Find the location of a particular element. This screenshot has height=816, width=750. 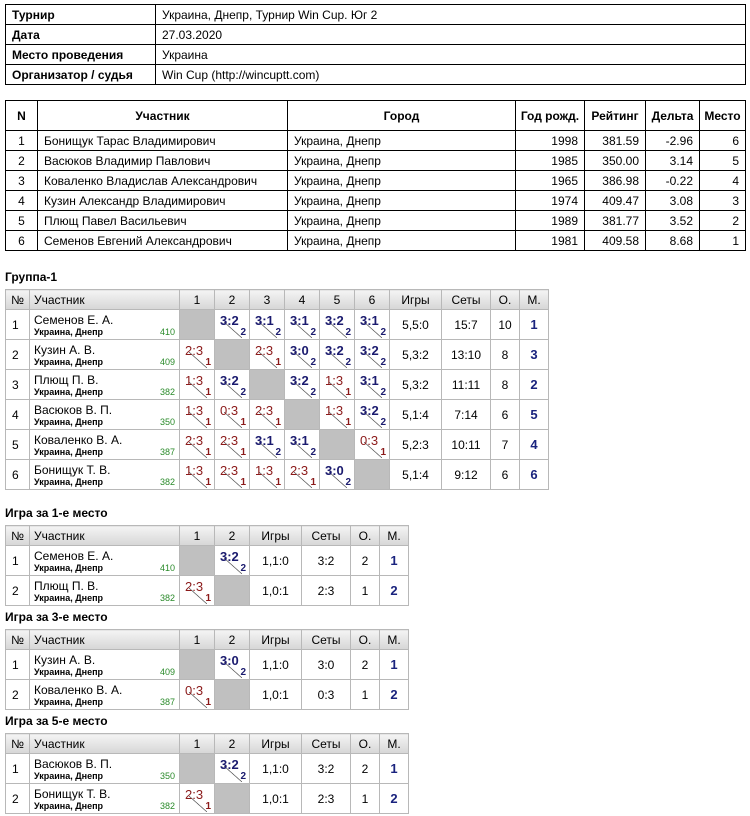

column-header: Дельта is located at coordinates (672, 115).